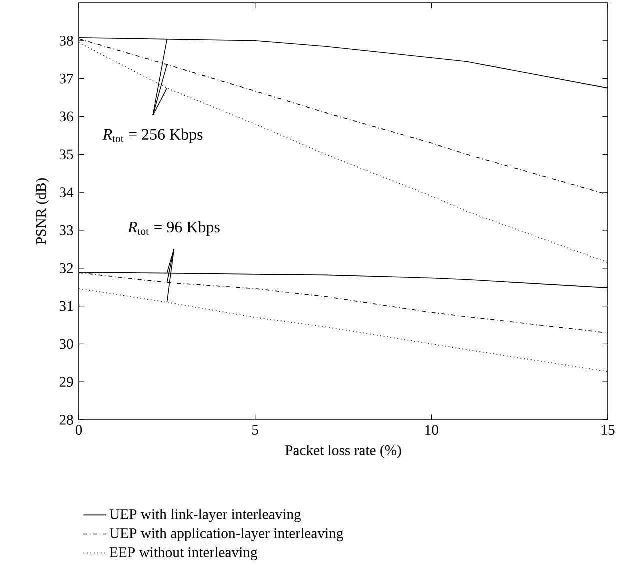 The image size is (641, 587). Describe the element at coordinates (67, 382) in the screenshot. I see `y-tick-label: 29` at that location.